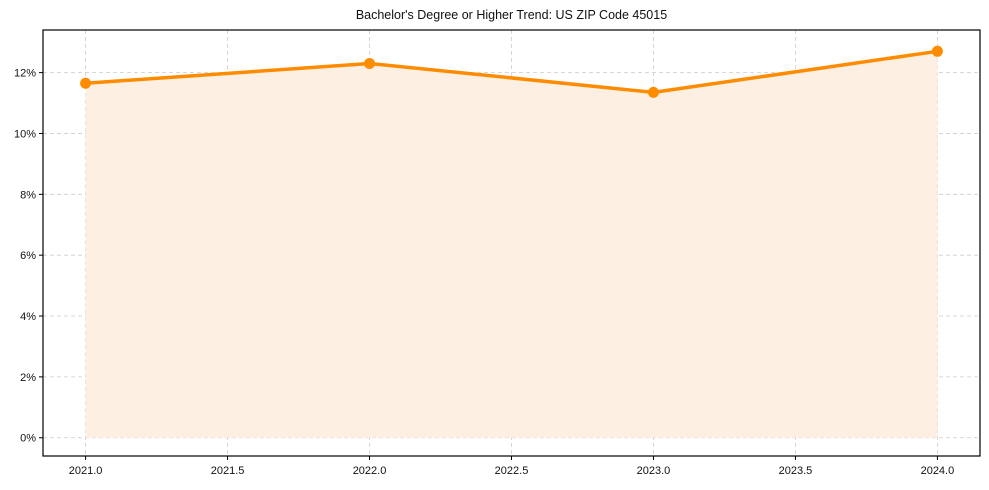  What do you see at coordinates (938, 471) in the screenshot?
I see `x-tick-label: 2024.0` at bounding box center [938, 471].